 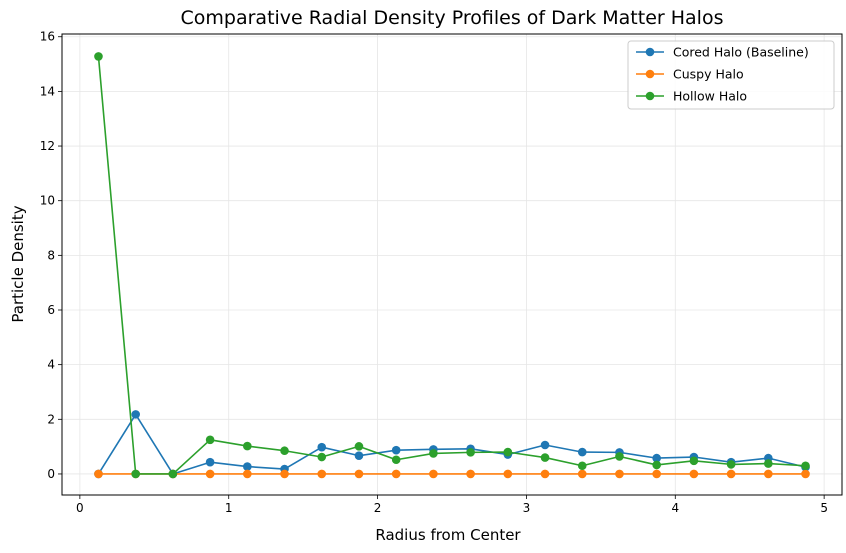 What do you see at coordinates (80, 508) in the screenshot?
I see `x-tick-label: 0` at bounding box center [80, 508].